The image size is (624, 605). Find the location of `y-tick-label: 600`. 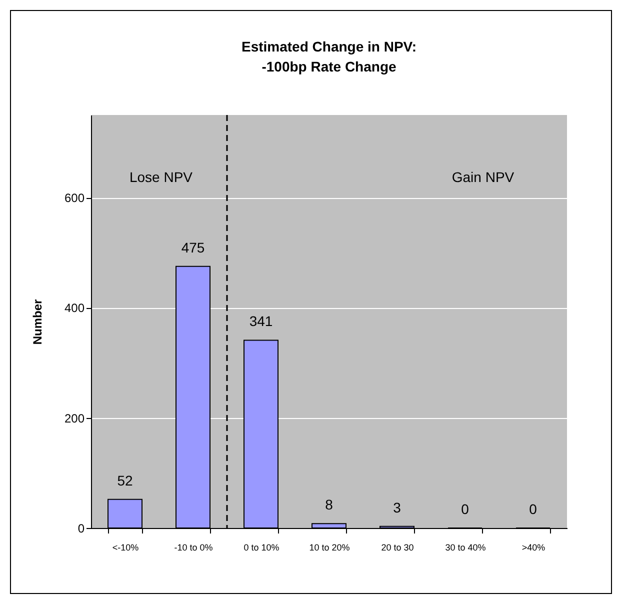

y-tick-label: 600 is located at coordinates (74, 198).